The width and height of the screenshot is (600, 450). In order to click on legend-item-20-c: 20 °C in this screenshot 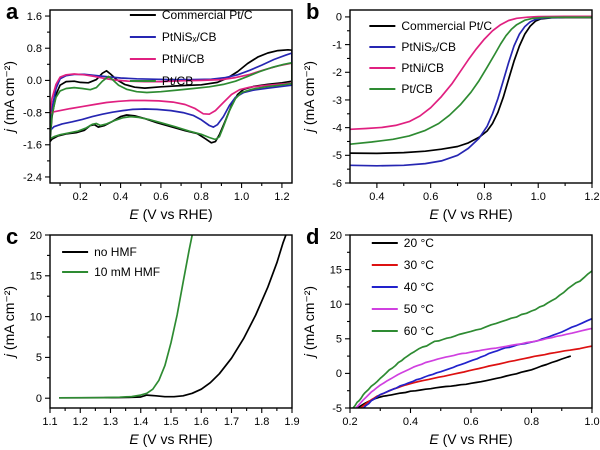, I will do `click(402, 243)`.